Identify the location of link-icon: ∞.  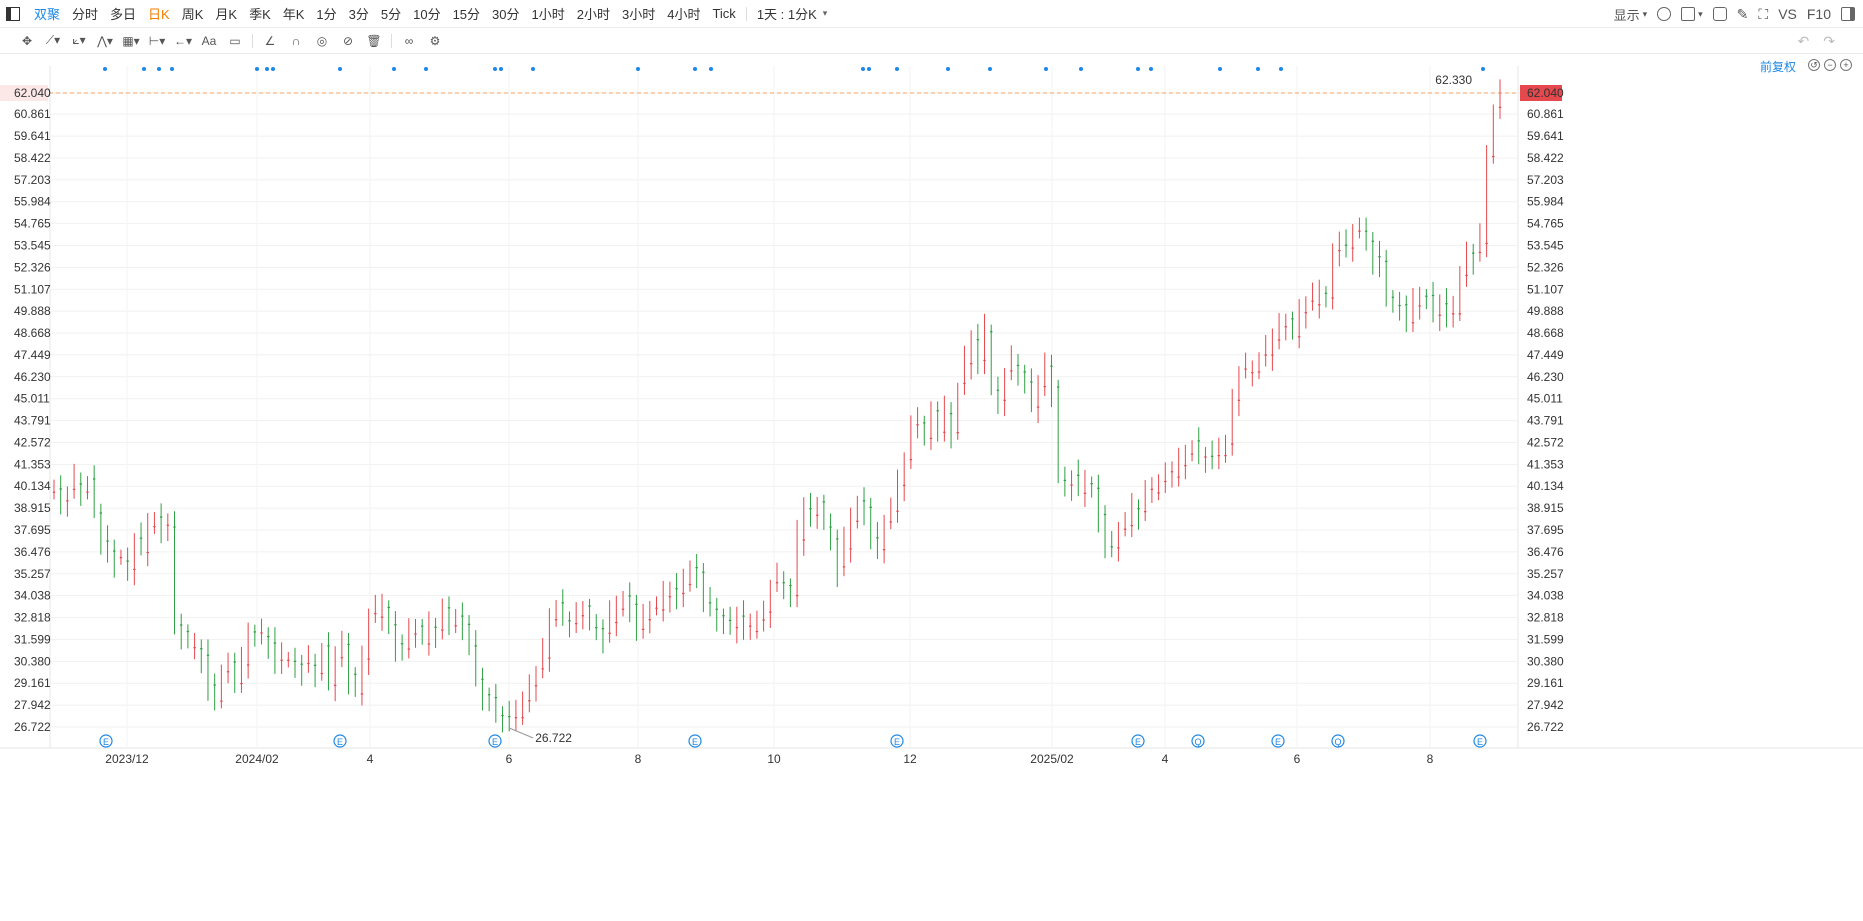
(409, 40).